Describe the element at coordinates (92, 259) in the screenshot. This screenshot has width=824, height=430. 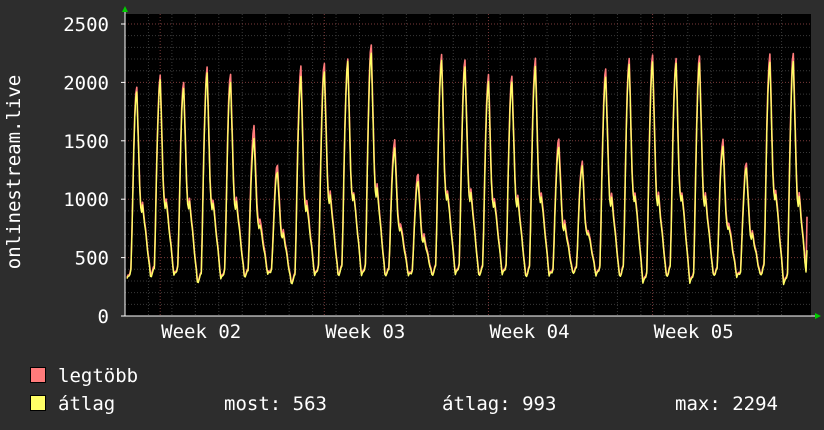
I see `y-tick-label: 500` at that location.